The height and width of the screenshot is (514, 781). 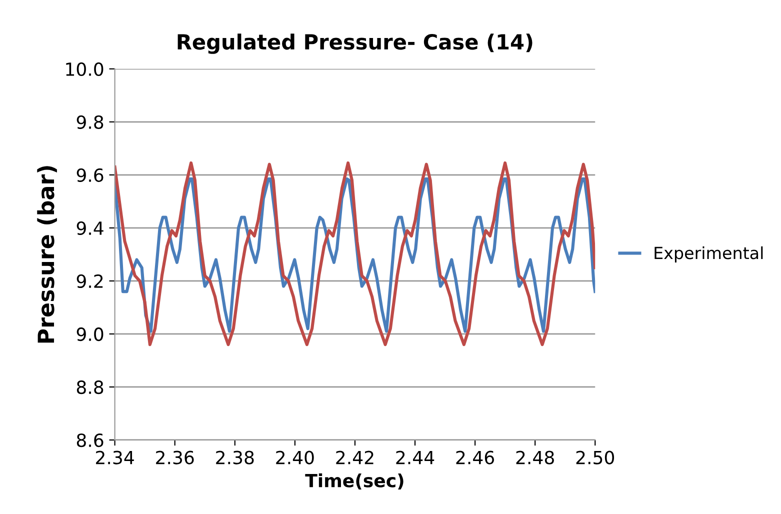 I want to click on y-tick-label: 9.0, so click(x=90, y=334).